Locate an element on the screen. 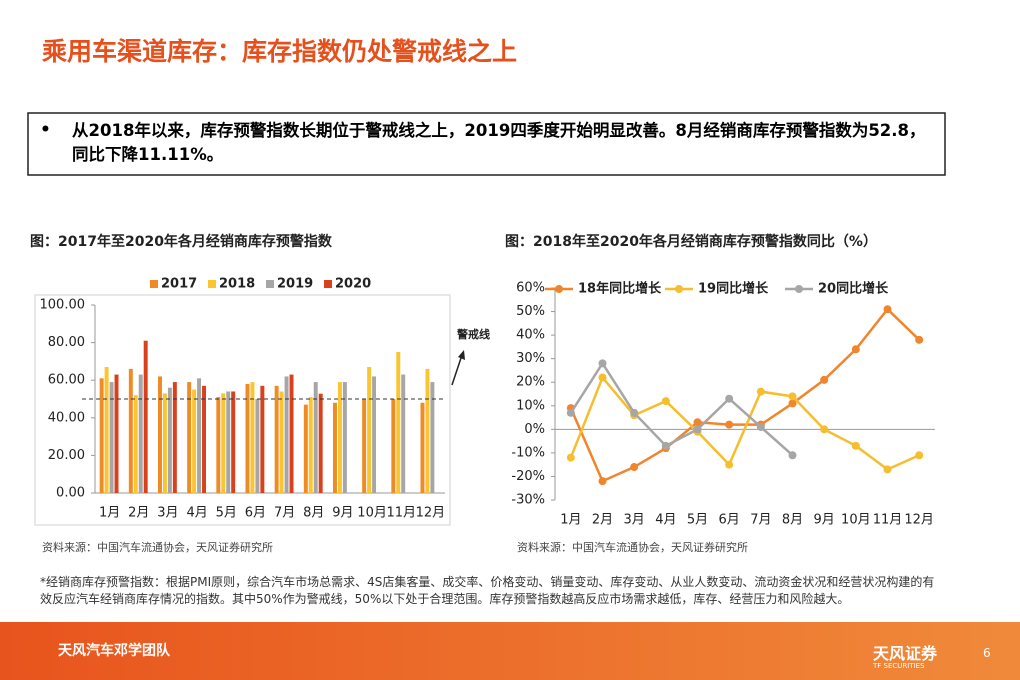 The height and width of the screenshot is (680, 1020). y-tick-label: 60.00 is located at coordinates (66, 380).